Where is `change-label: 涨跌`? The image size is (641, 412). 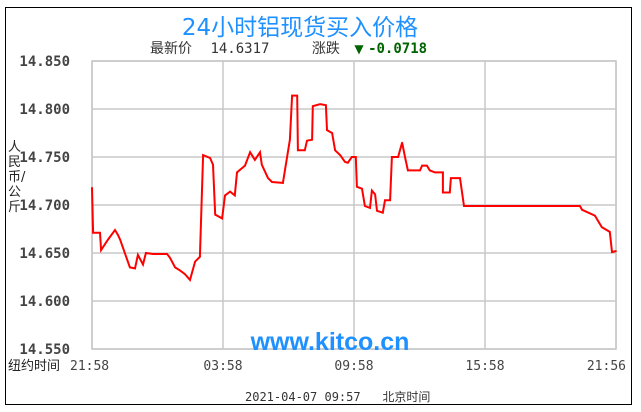
change-label: 涨跌 is located at coordinates (325, 49).